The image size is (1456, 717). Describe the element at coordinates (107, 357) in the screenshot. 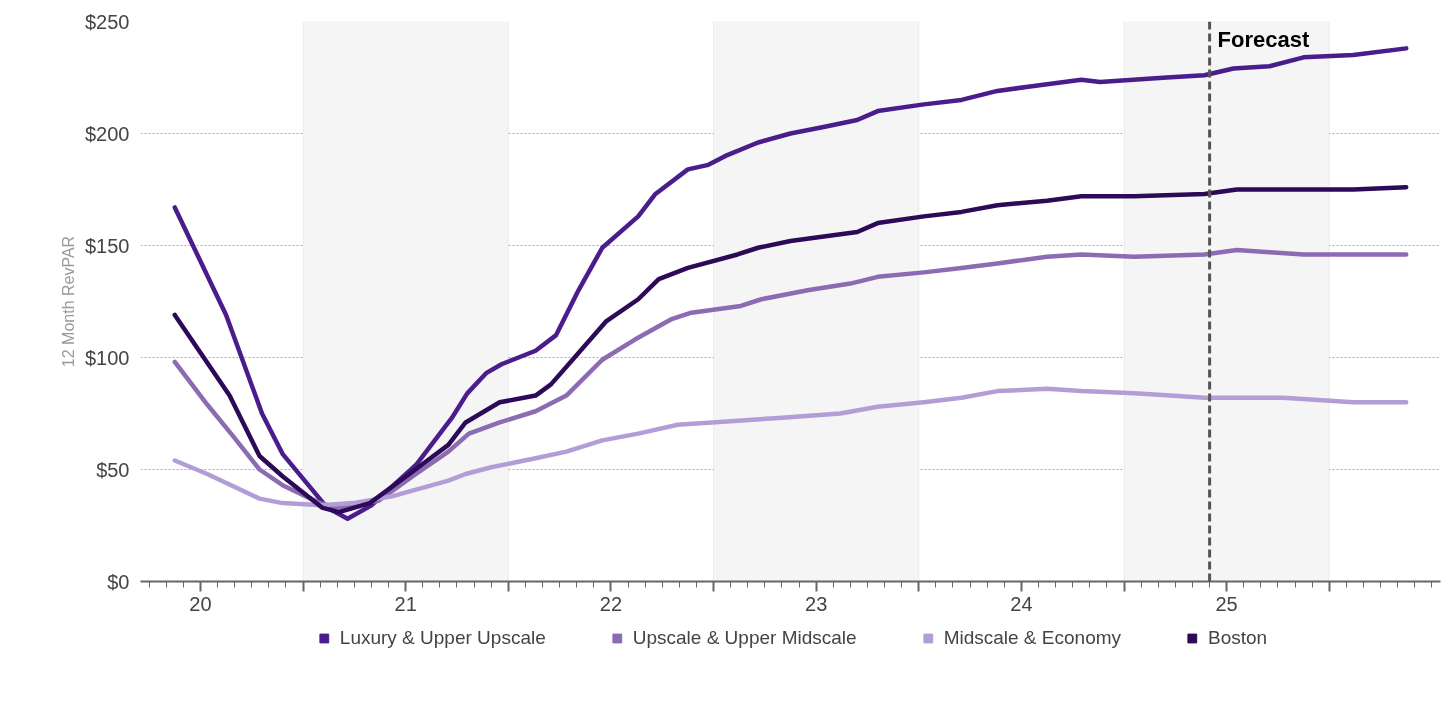

I see `y-tick-label: $100` at that location.